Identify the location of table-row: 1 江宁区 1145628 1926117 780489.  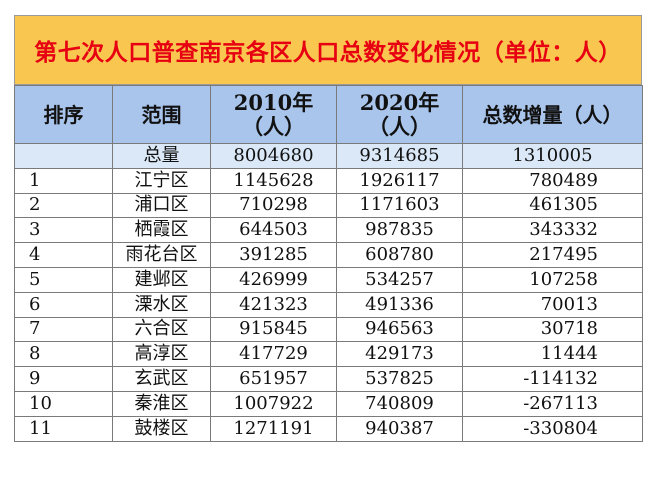
(328, 180).